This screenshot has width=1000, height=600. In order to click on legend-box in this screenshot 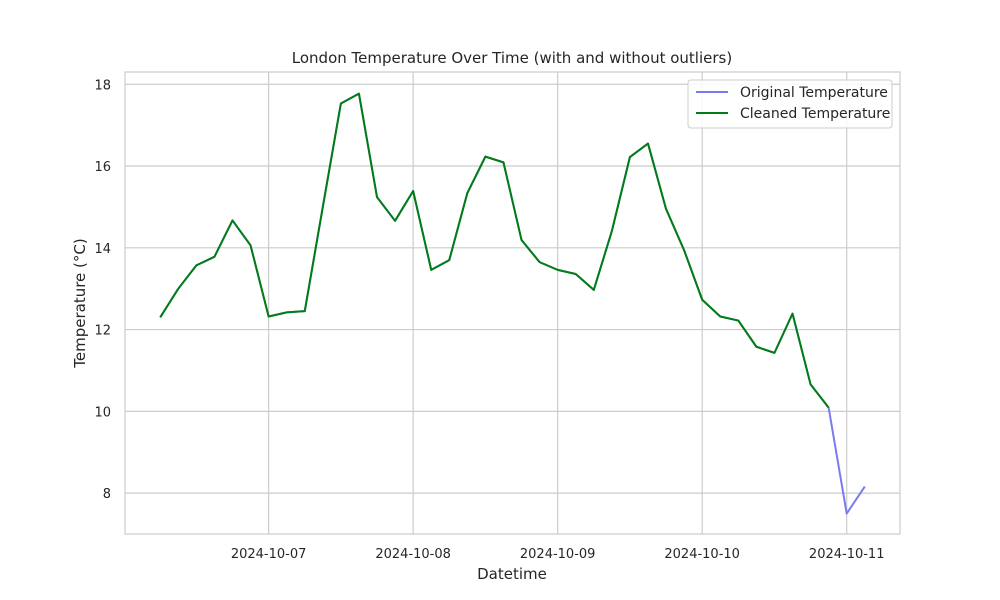, I will do `click(790, 104)`.